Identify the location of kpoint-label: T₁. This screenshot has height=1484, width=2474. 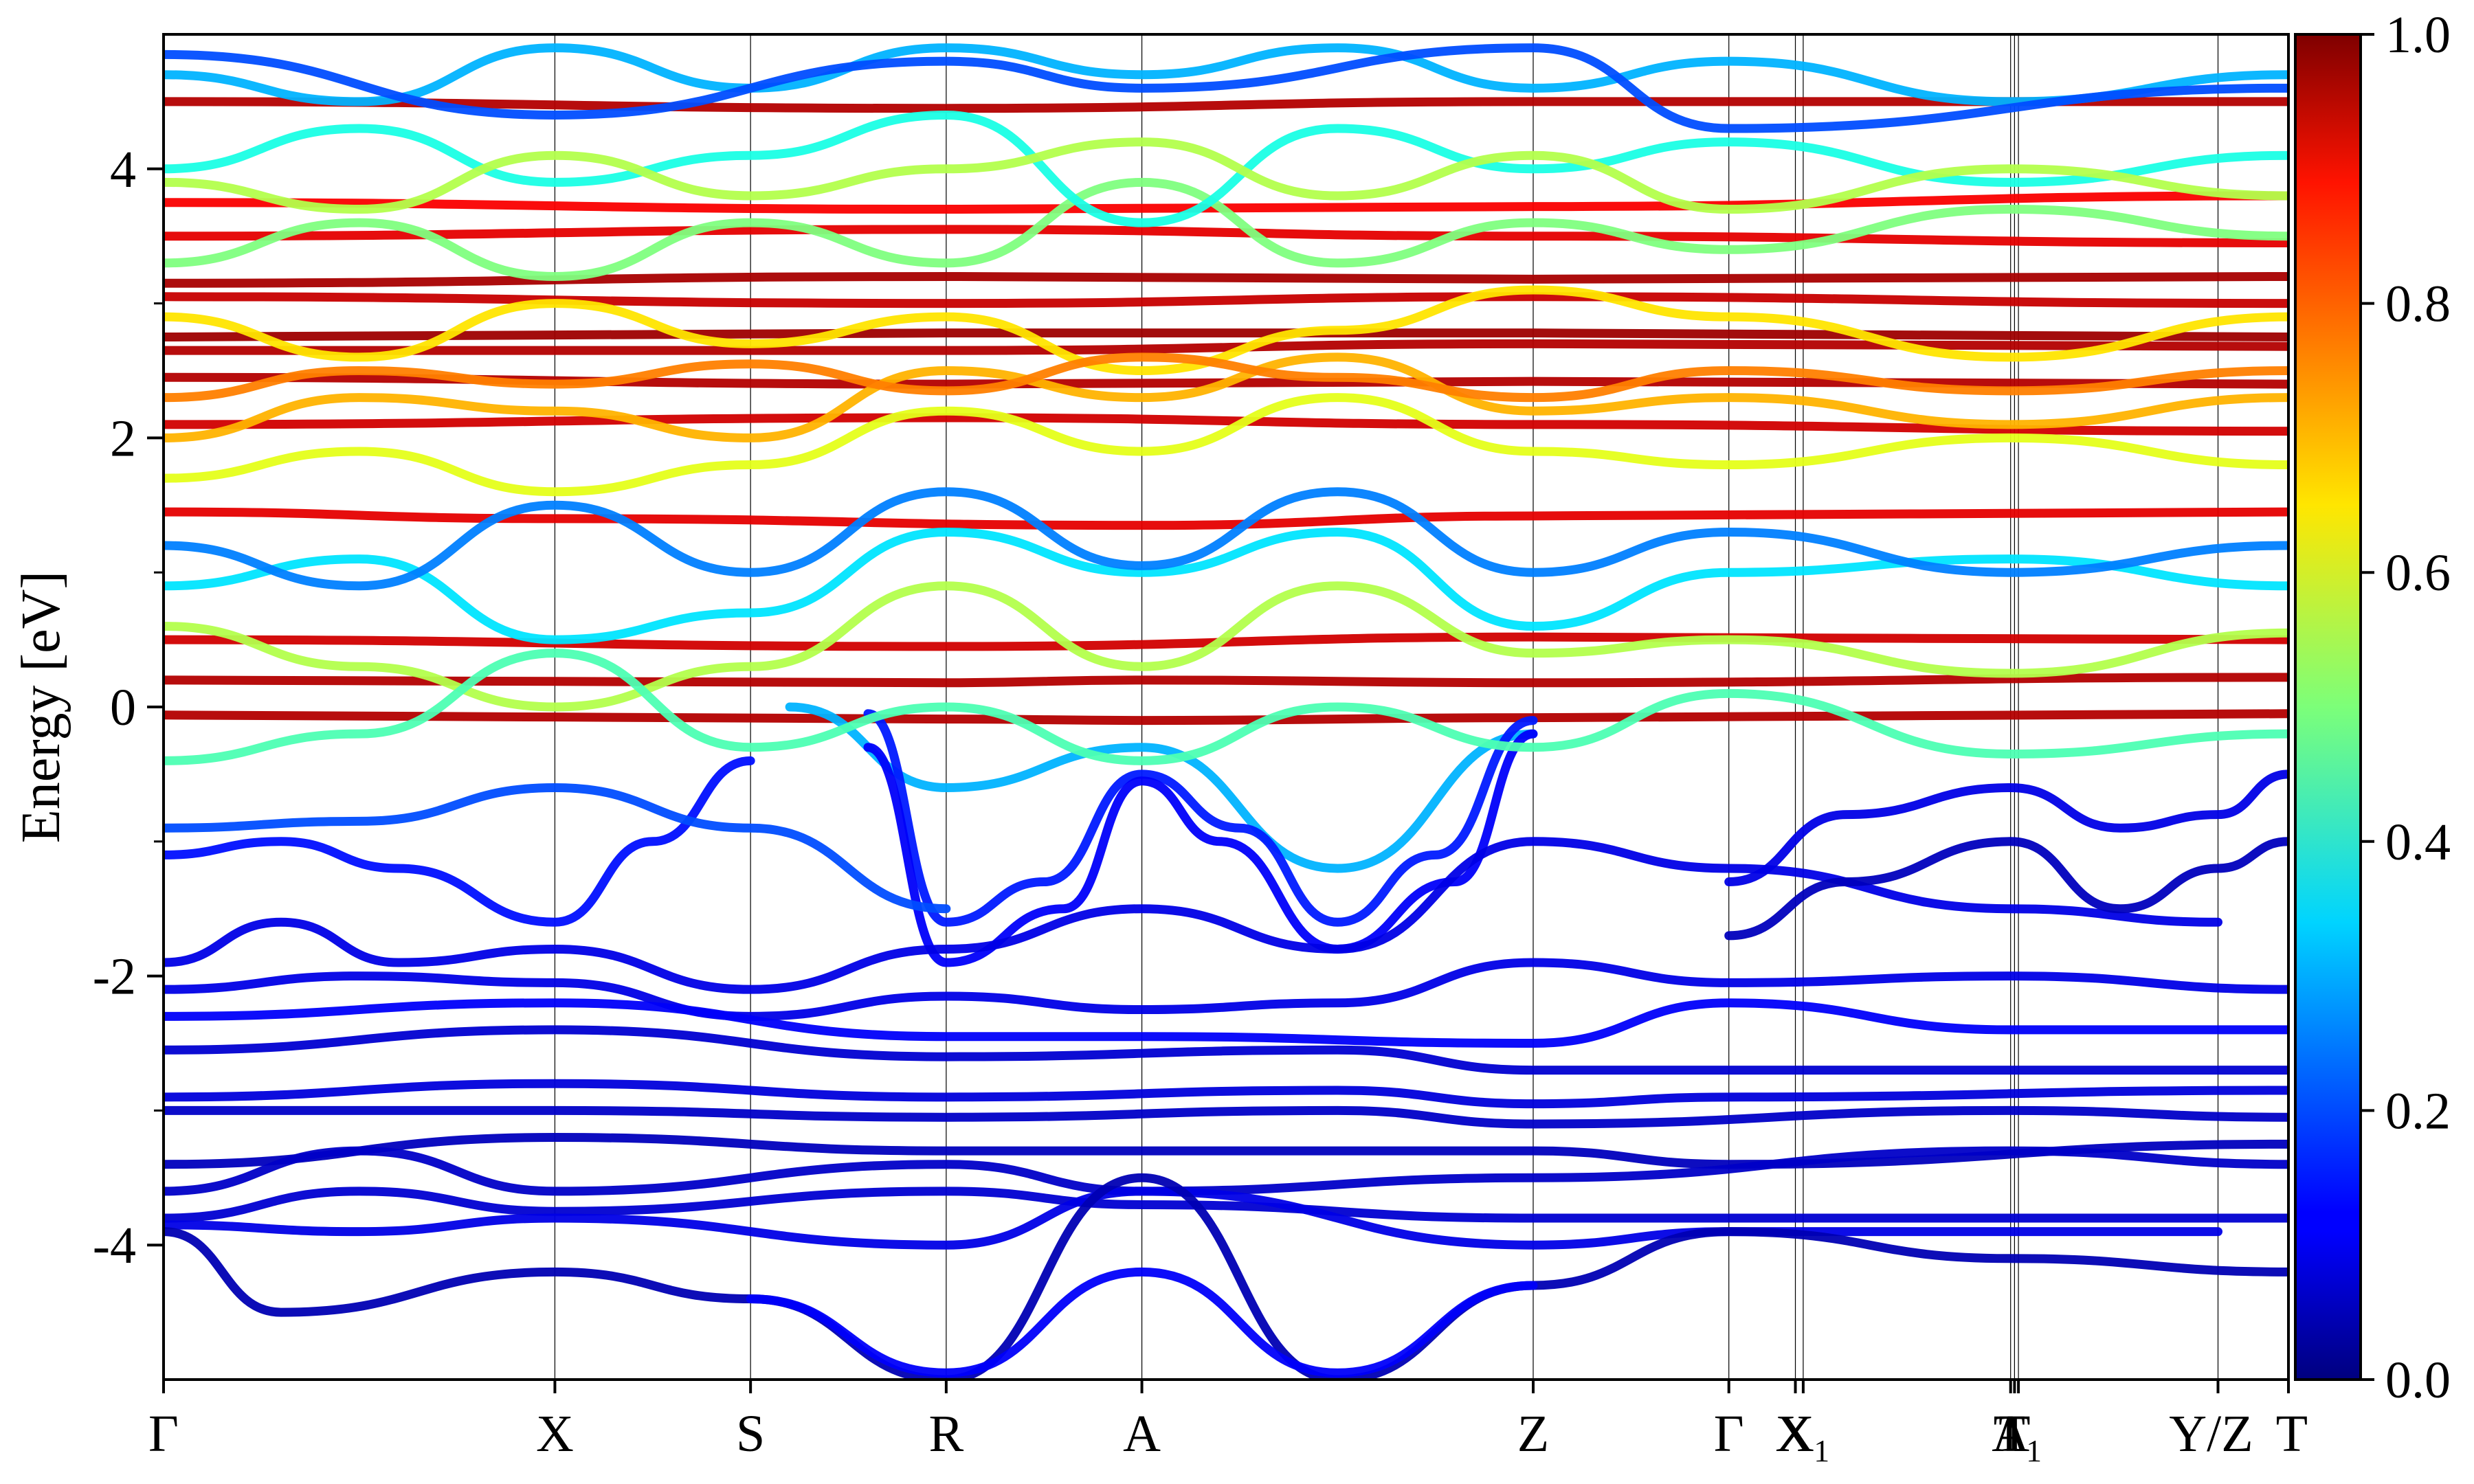
(2019, 1434).